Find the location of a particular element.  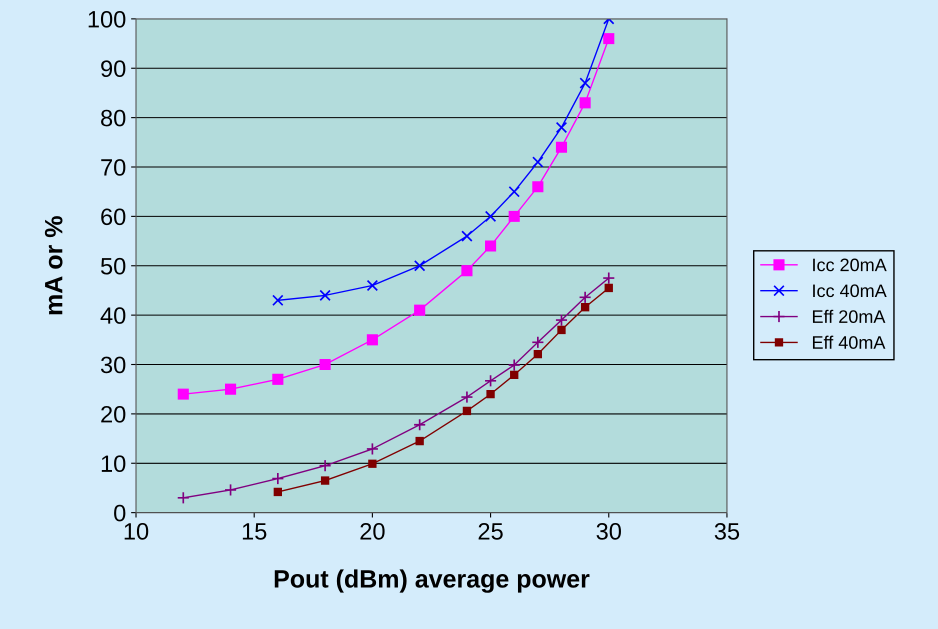

y-axis-title: mA or % is located at coordinates (53, 265).